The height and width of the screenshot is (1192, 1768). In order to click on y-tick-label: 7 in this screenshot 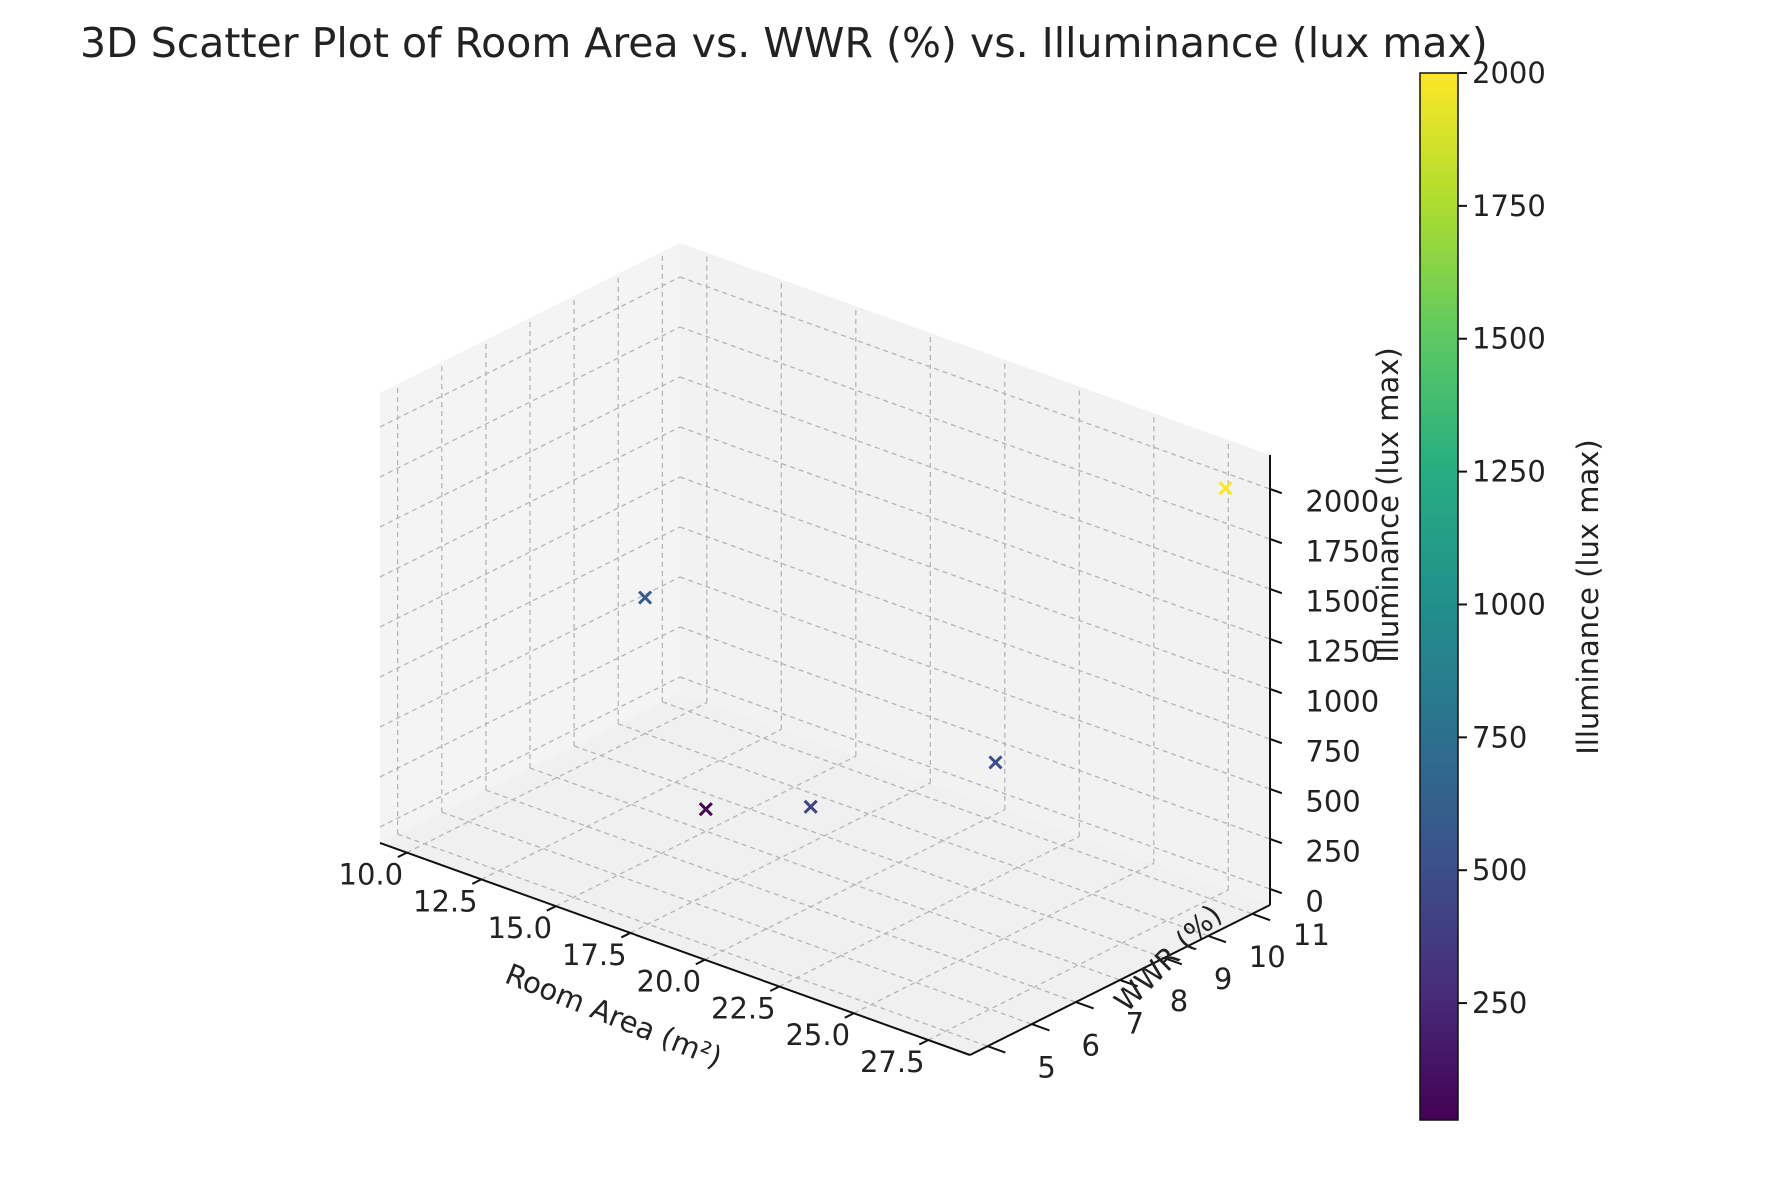, I will do `click(1135, 1023)`.